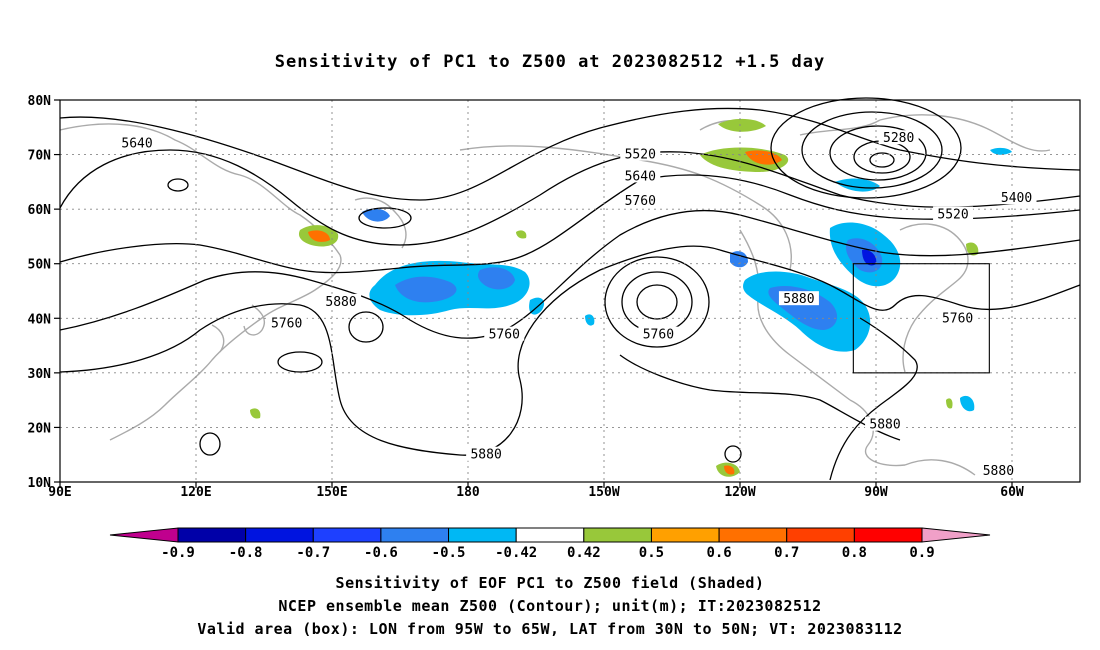 The width and height of the screenshot is (1100, 650). I want to click on colorbar, so click(550, 535).